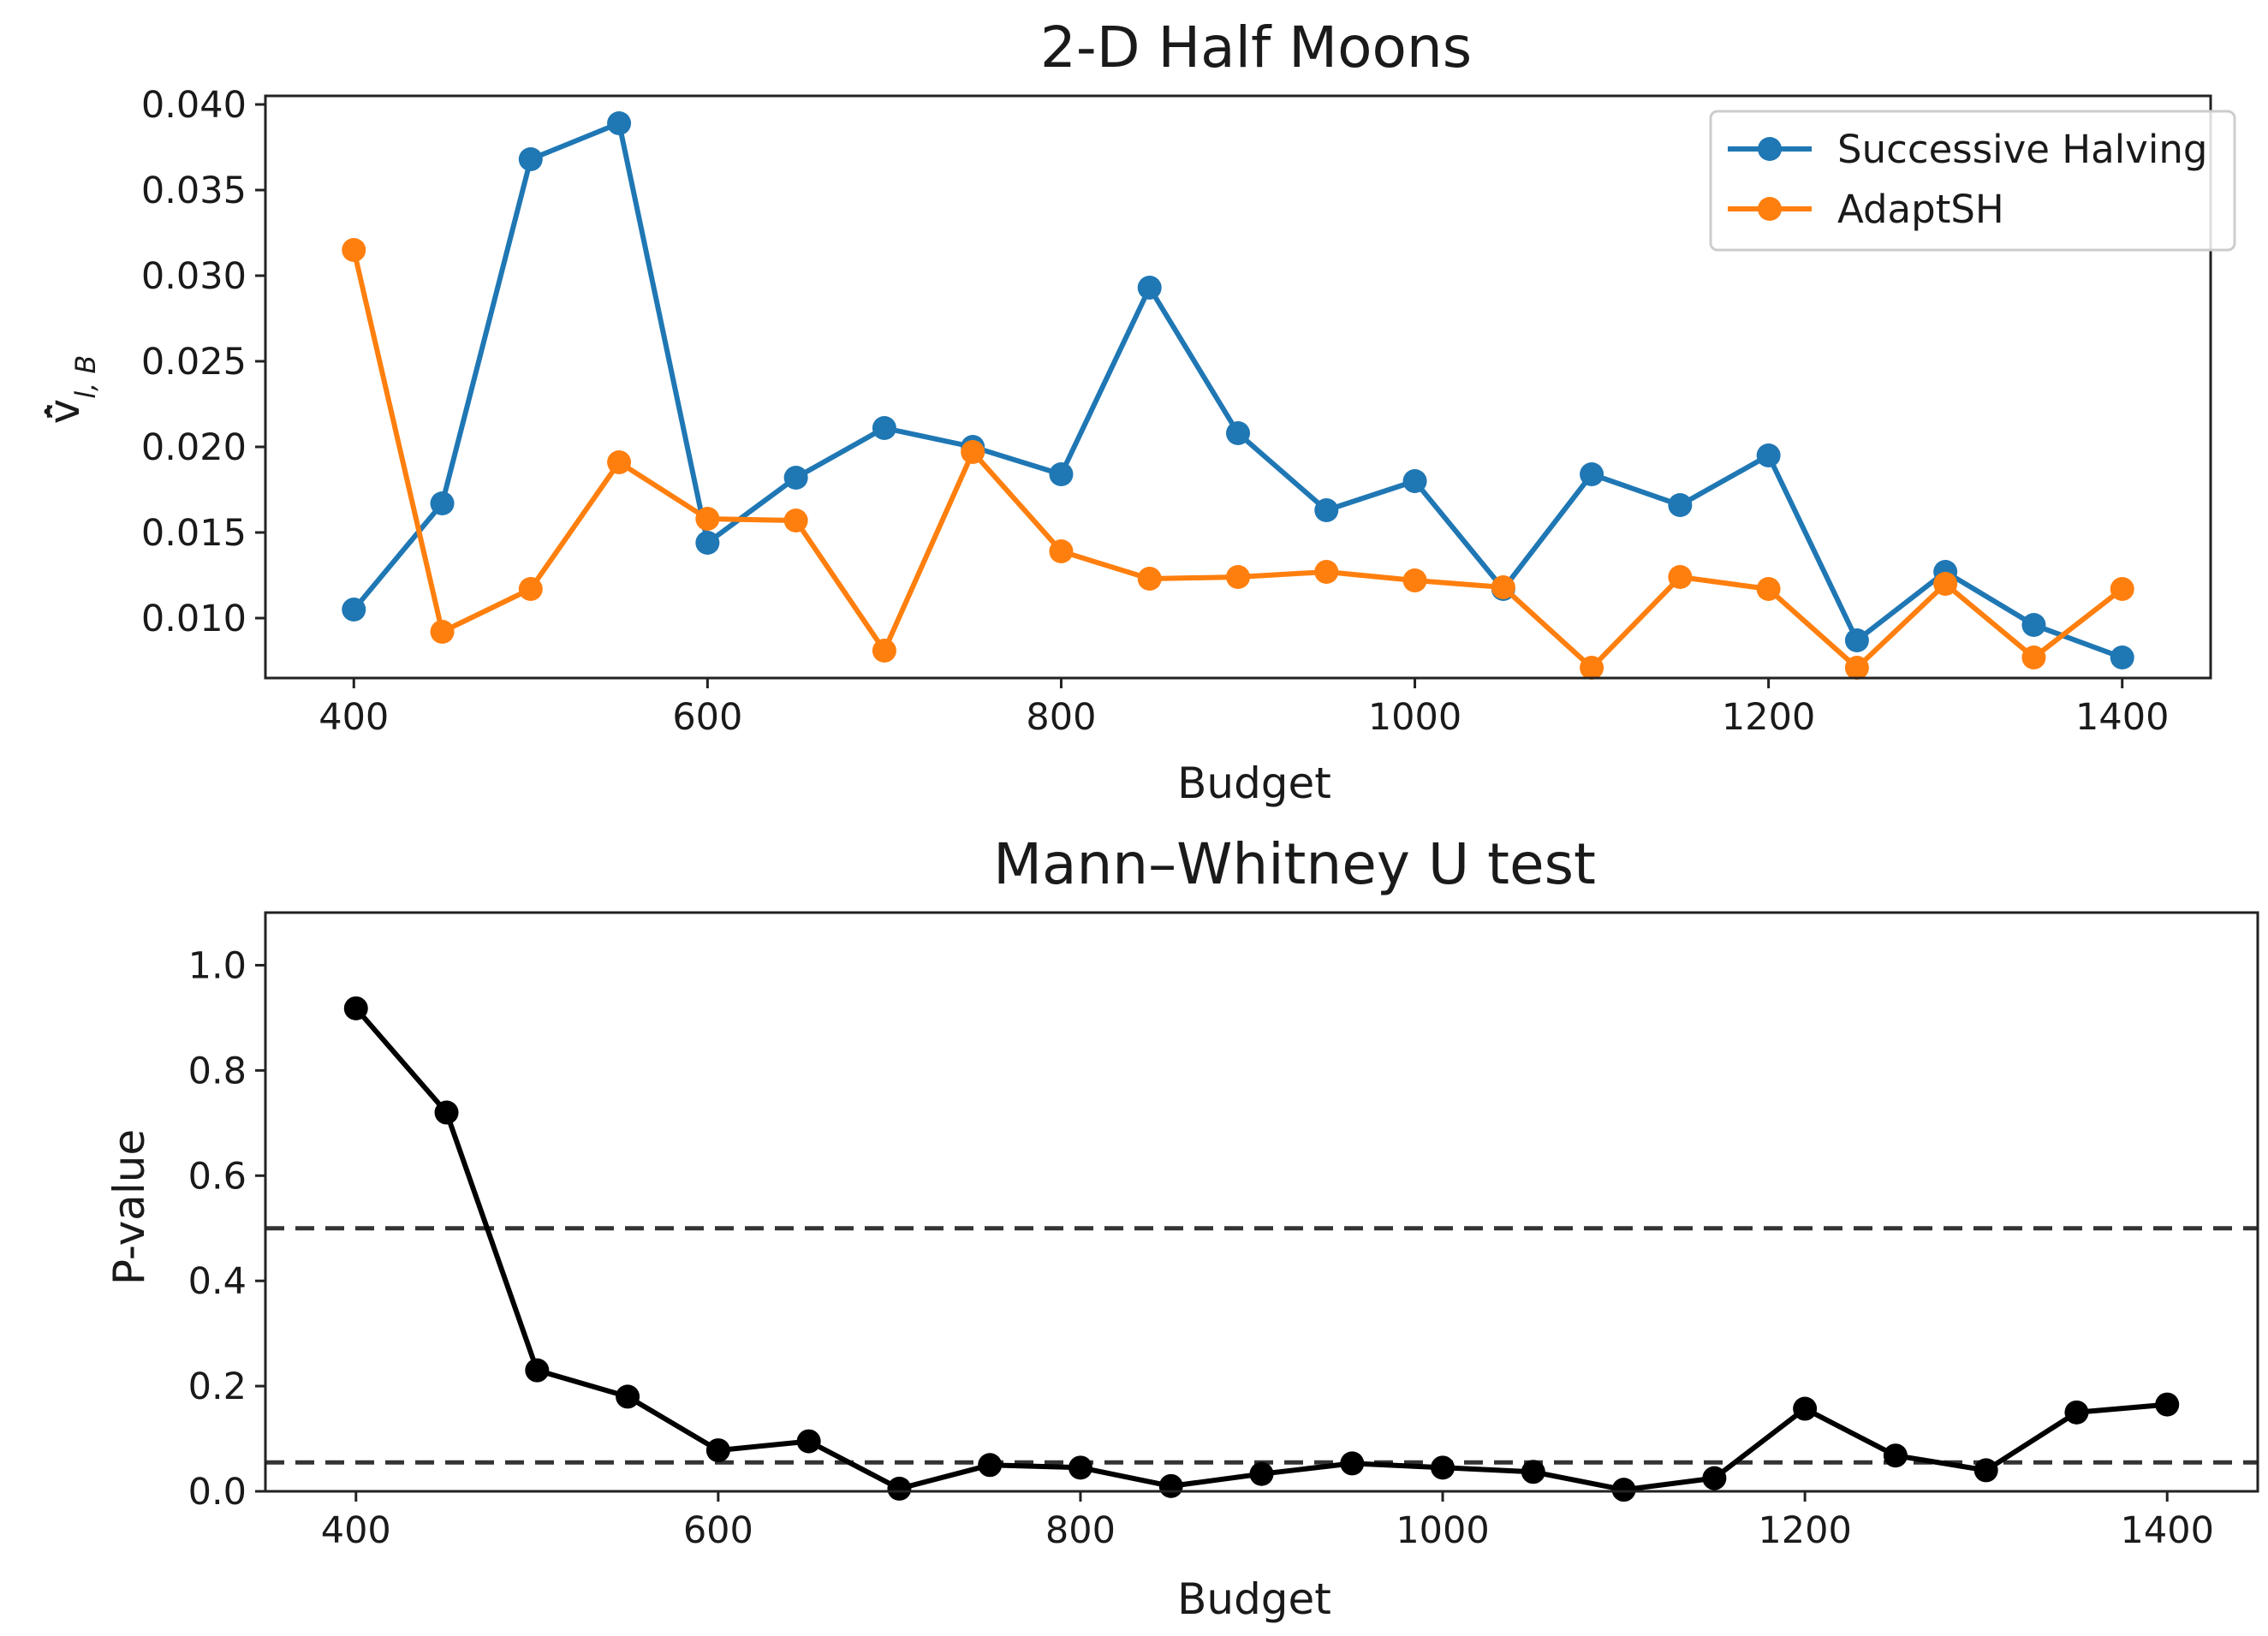 This screenshot has height=1636, width=2268. I want to click on y-tick-label: 0.2, so click(217, 1386).